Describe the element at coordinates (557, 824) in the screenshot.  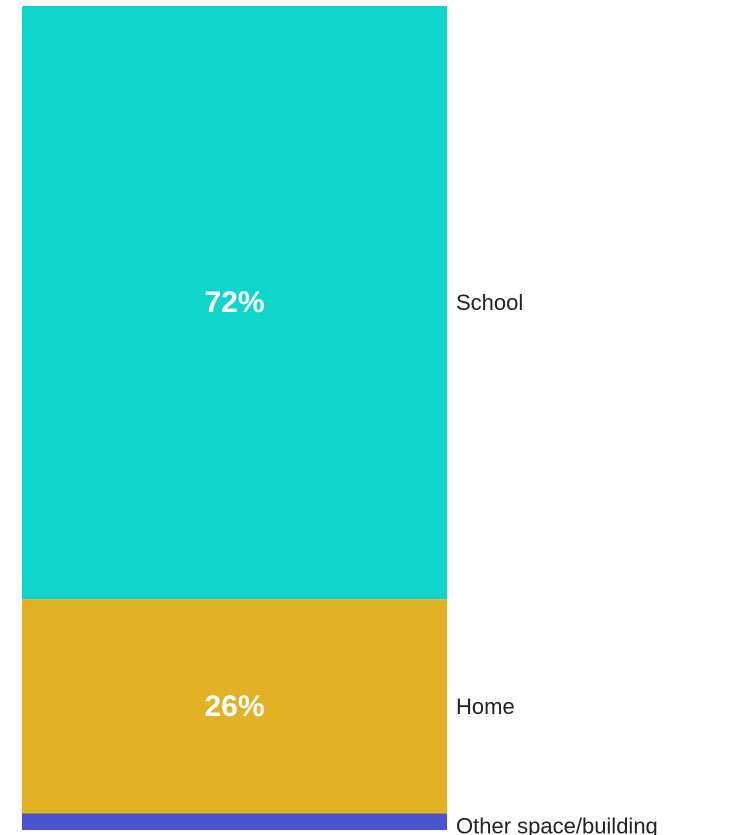
I see `category-label-other-space-building: Other space/building` at that location.